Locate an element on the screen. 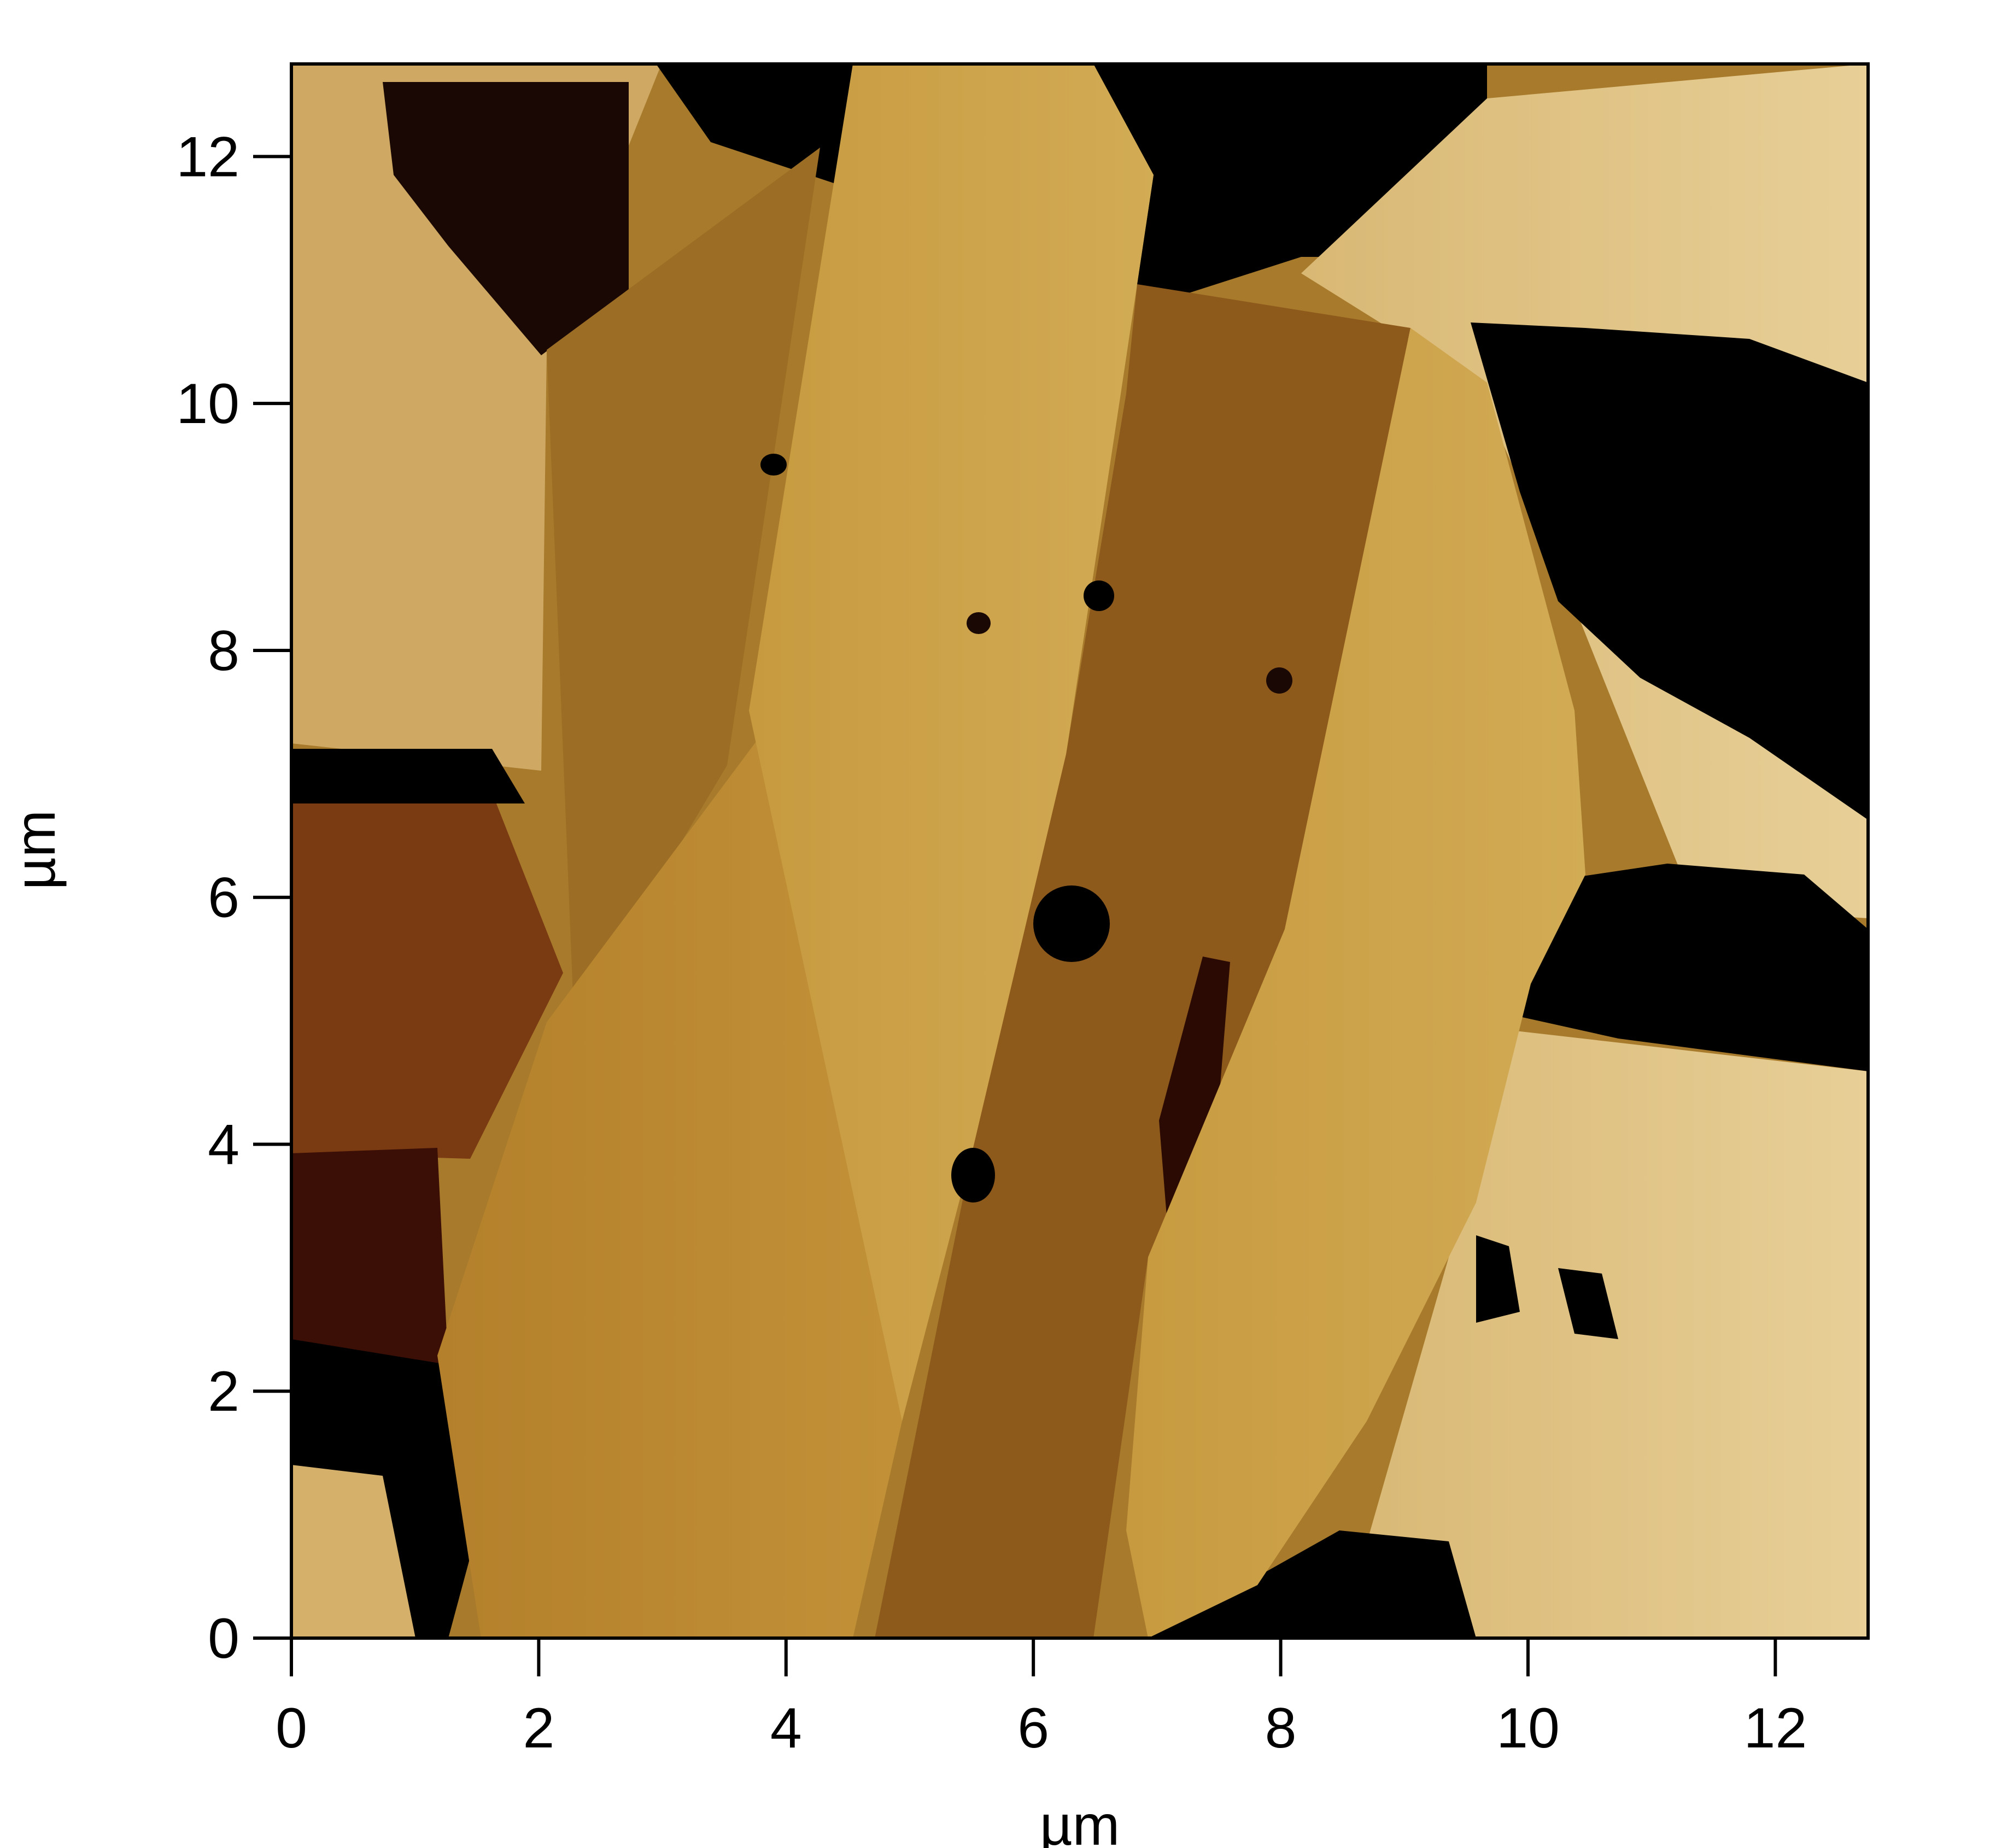  x-axis-label: µm is located at coordinates (1080, 1821).